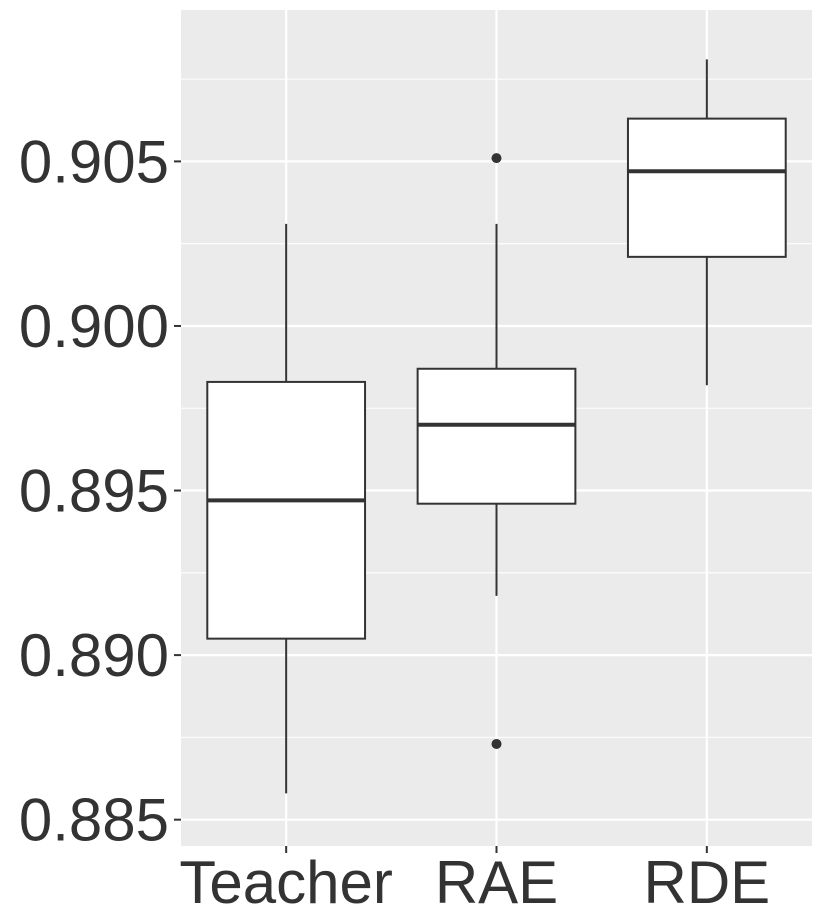  What do you see at coordinates (94, 655) in the screenshot?
I see `y-tick-label: 0.890` at bounding box center [94, 655].